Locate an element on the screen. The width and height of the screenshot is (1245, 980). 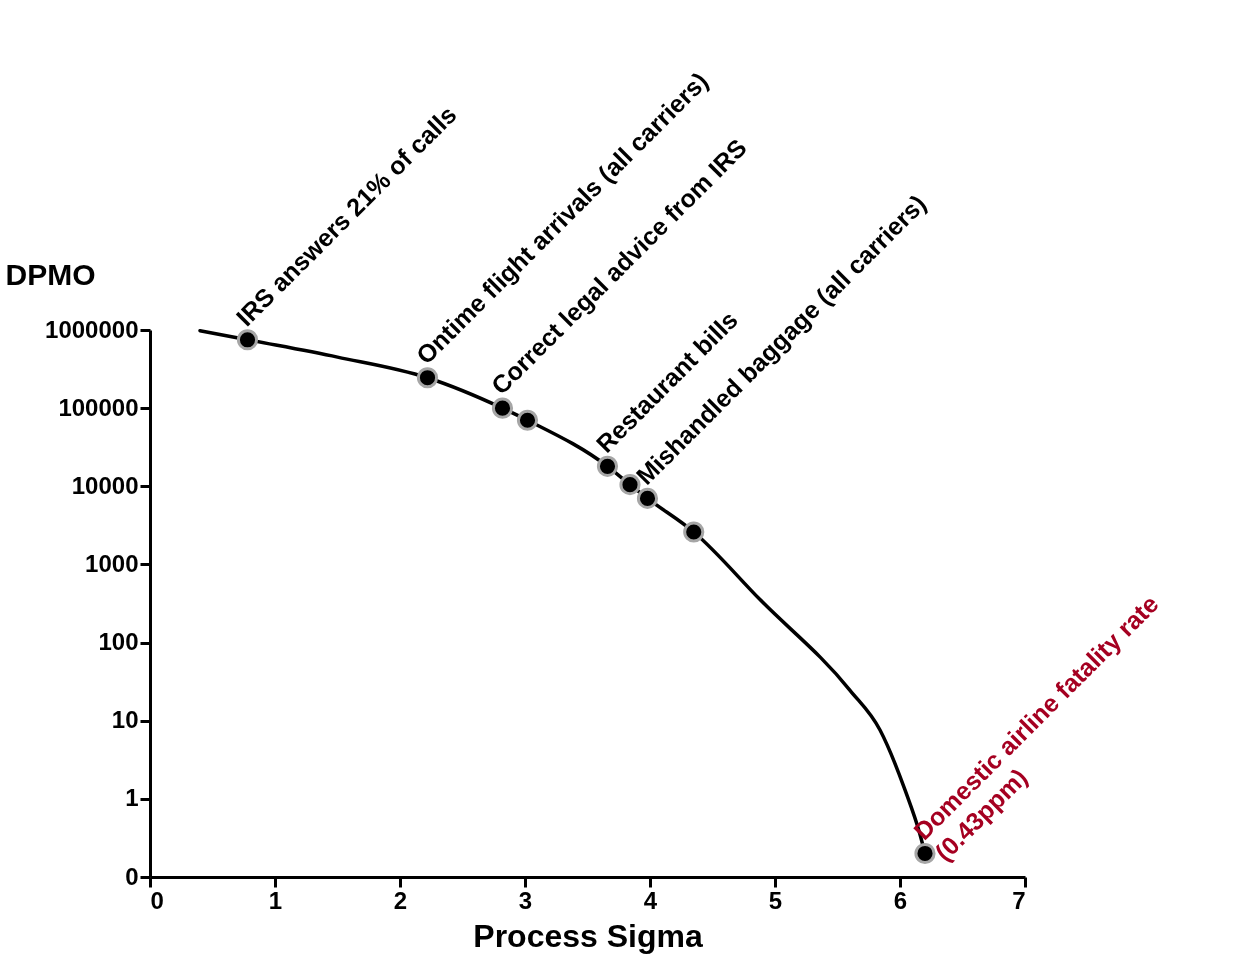
x-axis-title: Process Sigma is located at coordinates (588, 935).